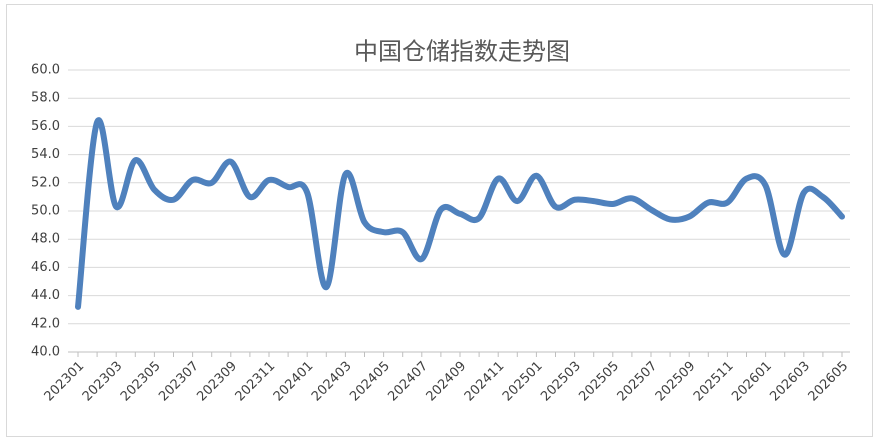 The height and width of the screenshot is (441, 880). I want to click on y-tick-label: 54.0, so click(45, 154).